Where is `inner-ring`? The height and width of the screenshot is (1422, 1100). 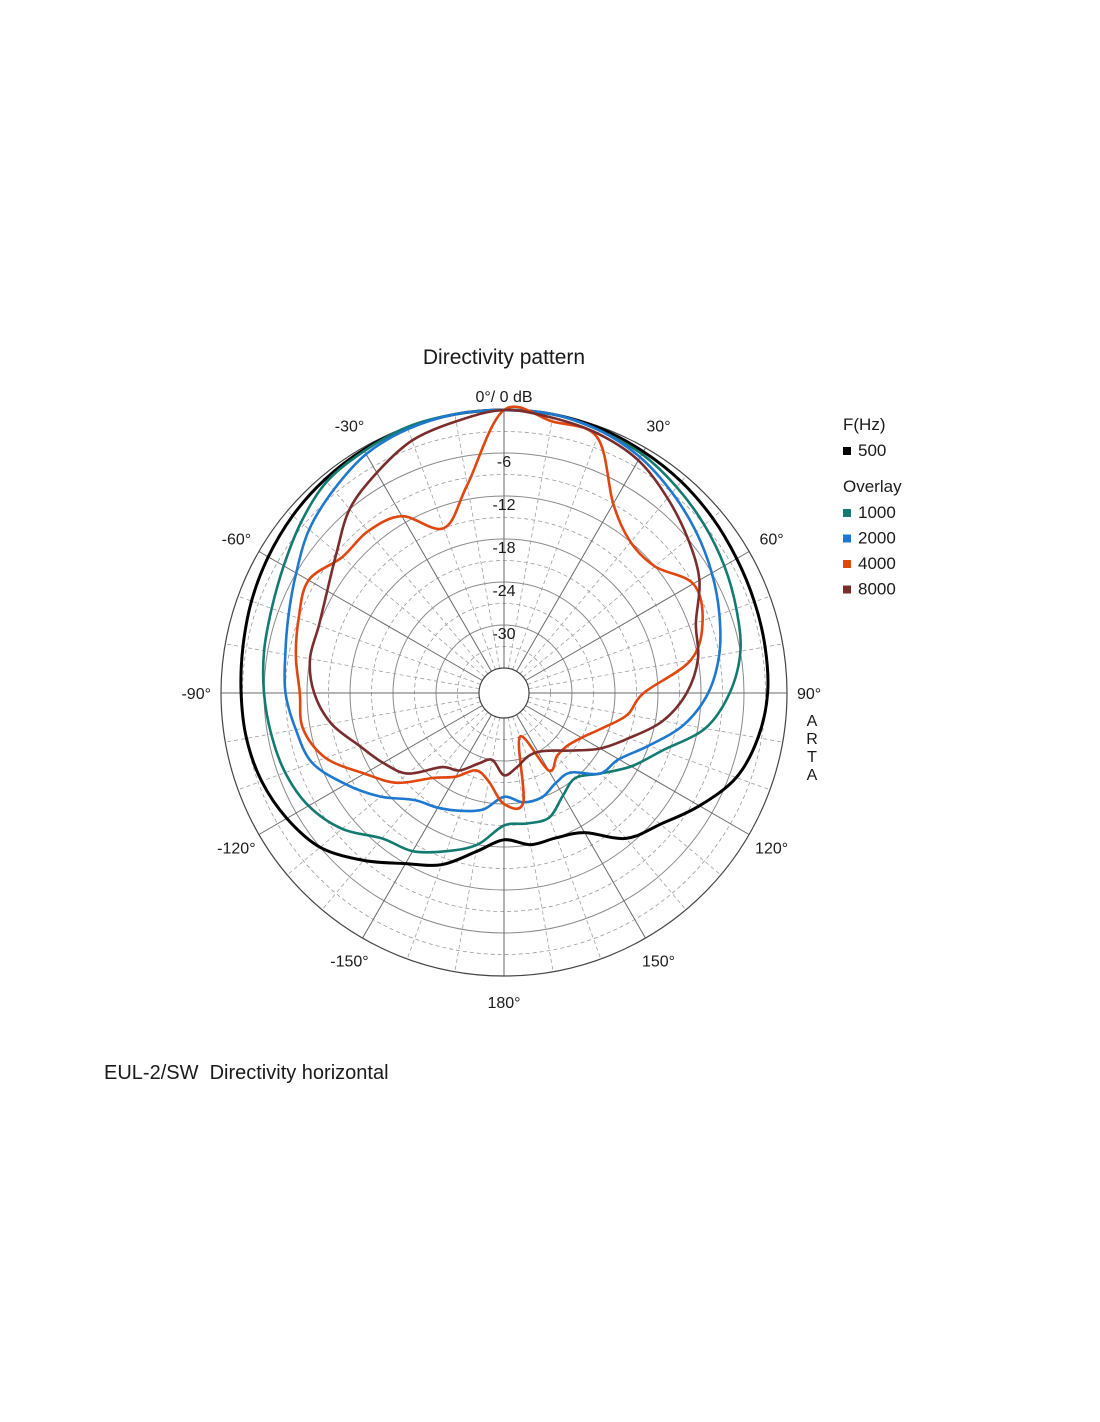
inner-ring is located at coordinates (504, 693).